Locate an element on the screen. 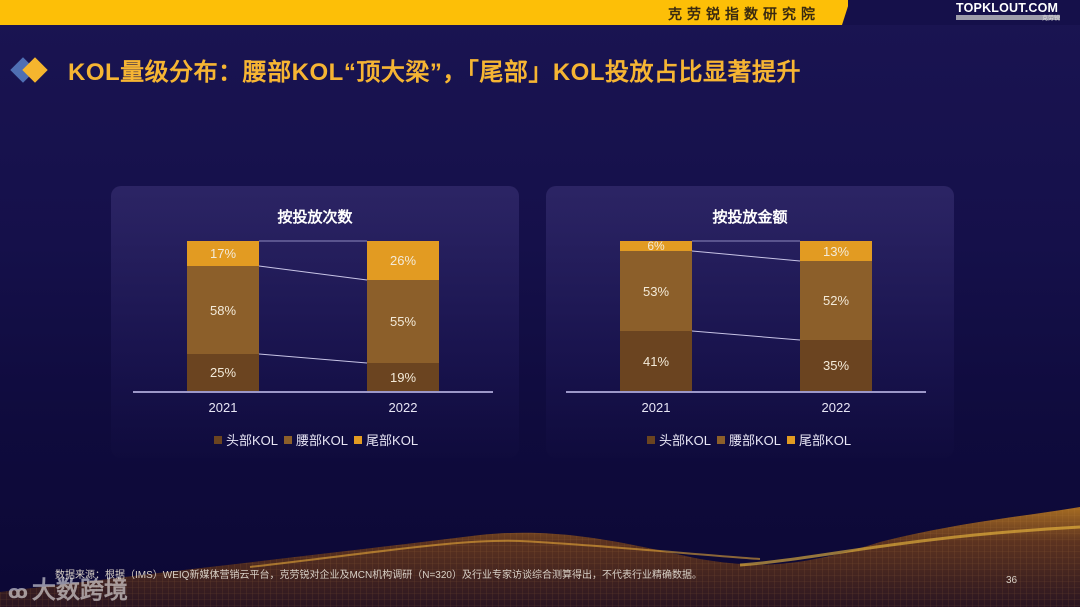 The image size is (1080, 607). segment-head: 19% is located at coordinates (403, 377).